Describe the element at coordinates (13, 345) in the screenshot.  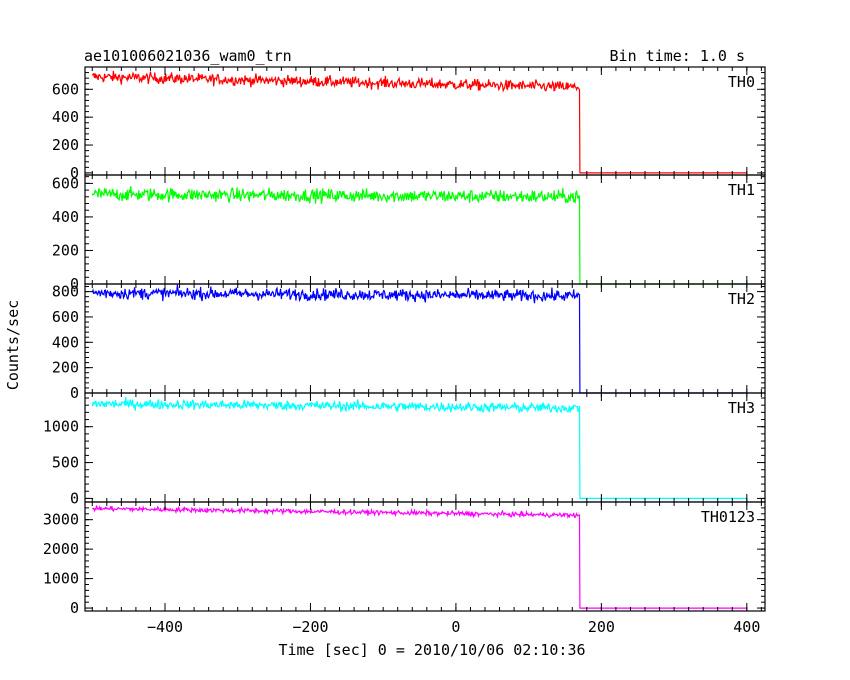
I see `y-axis-label: Counts/sec` at that location.